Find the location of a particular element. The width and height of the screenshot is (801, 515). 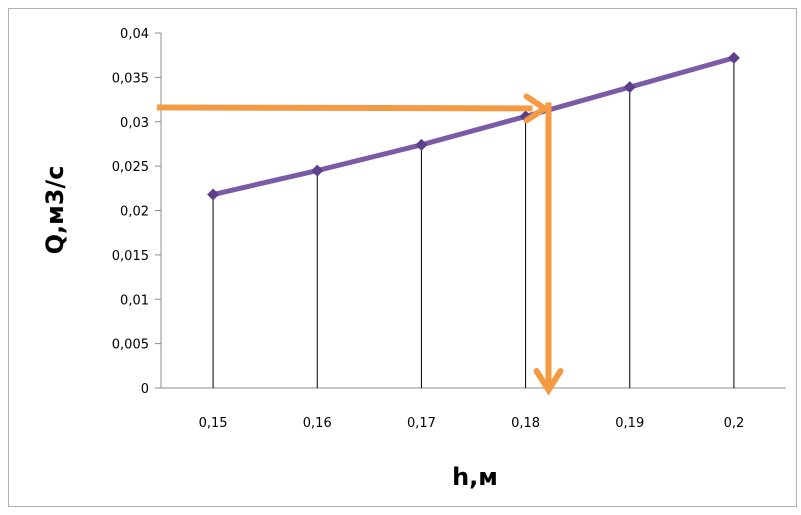

x-tick-label: 0,16 is located at coordinates (317, 423).